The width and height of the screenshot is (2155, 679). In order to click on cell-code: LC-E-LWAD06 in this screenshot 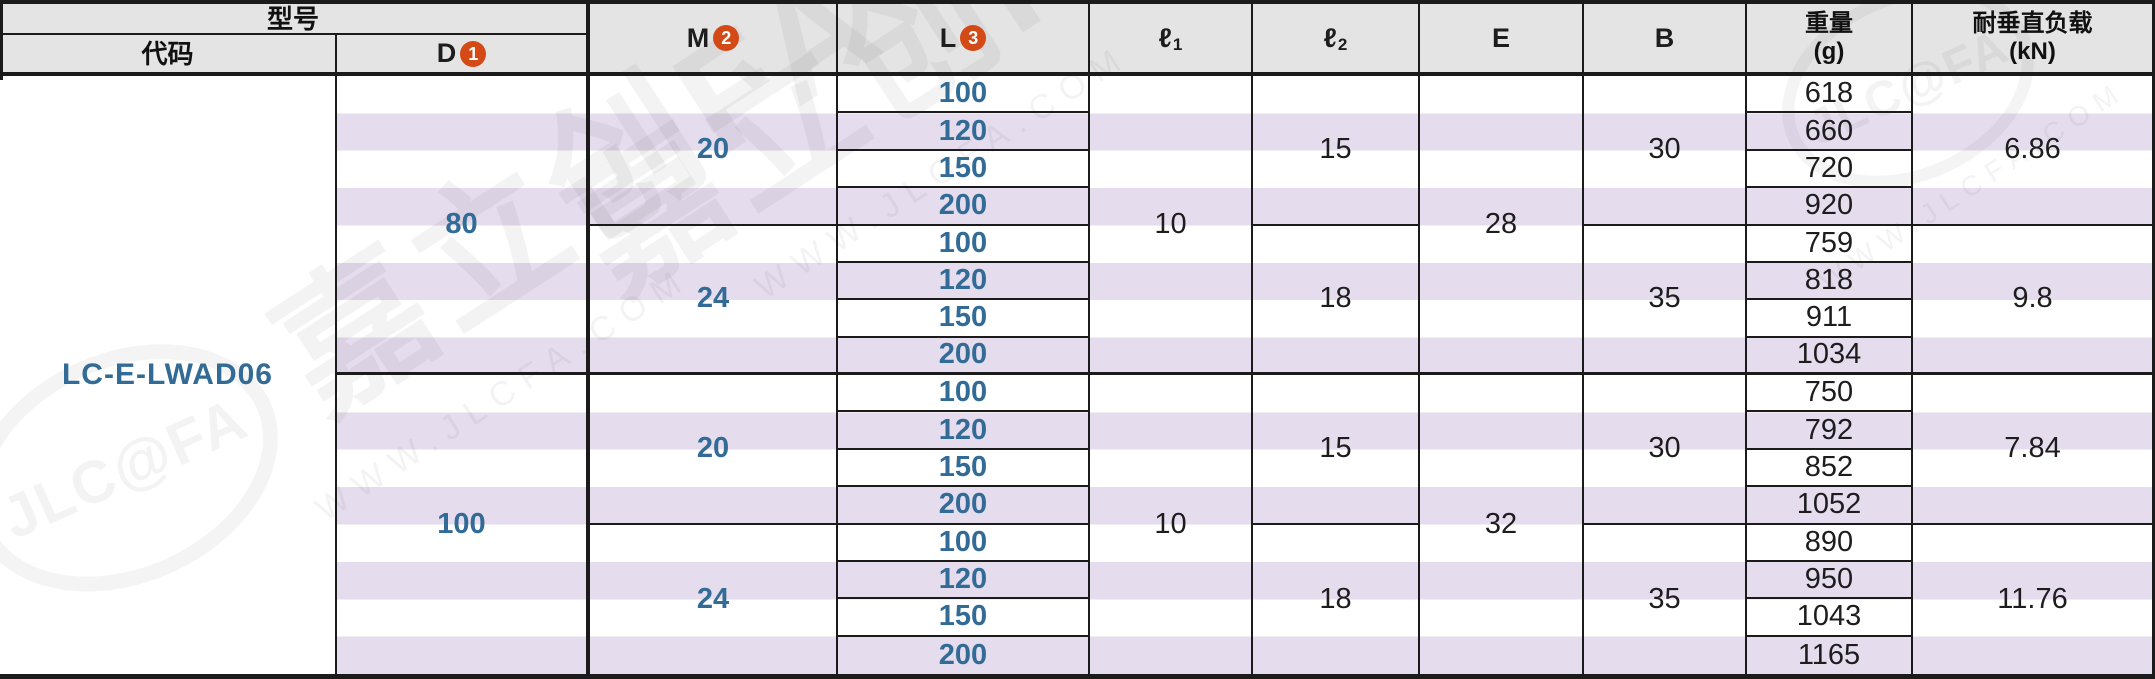, I will do `click(168, 375)`.